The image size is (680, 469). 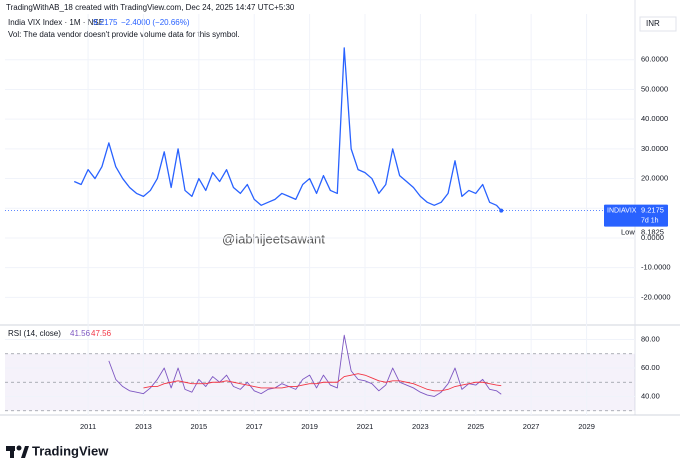 I want to click on y-tick-label: 20.0000, so click(x=654, y=178).